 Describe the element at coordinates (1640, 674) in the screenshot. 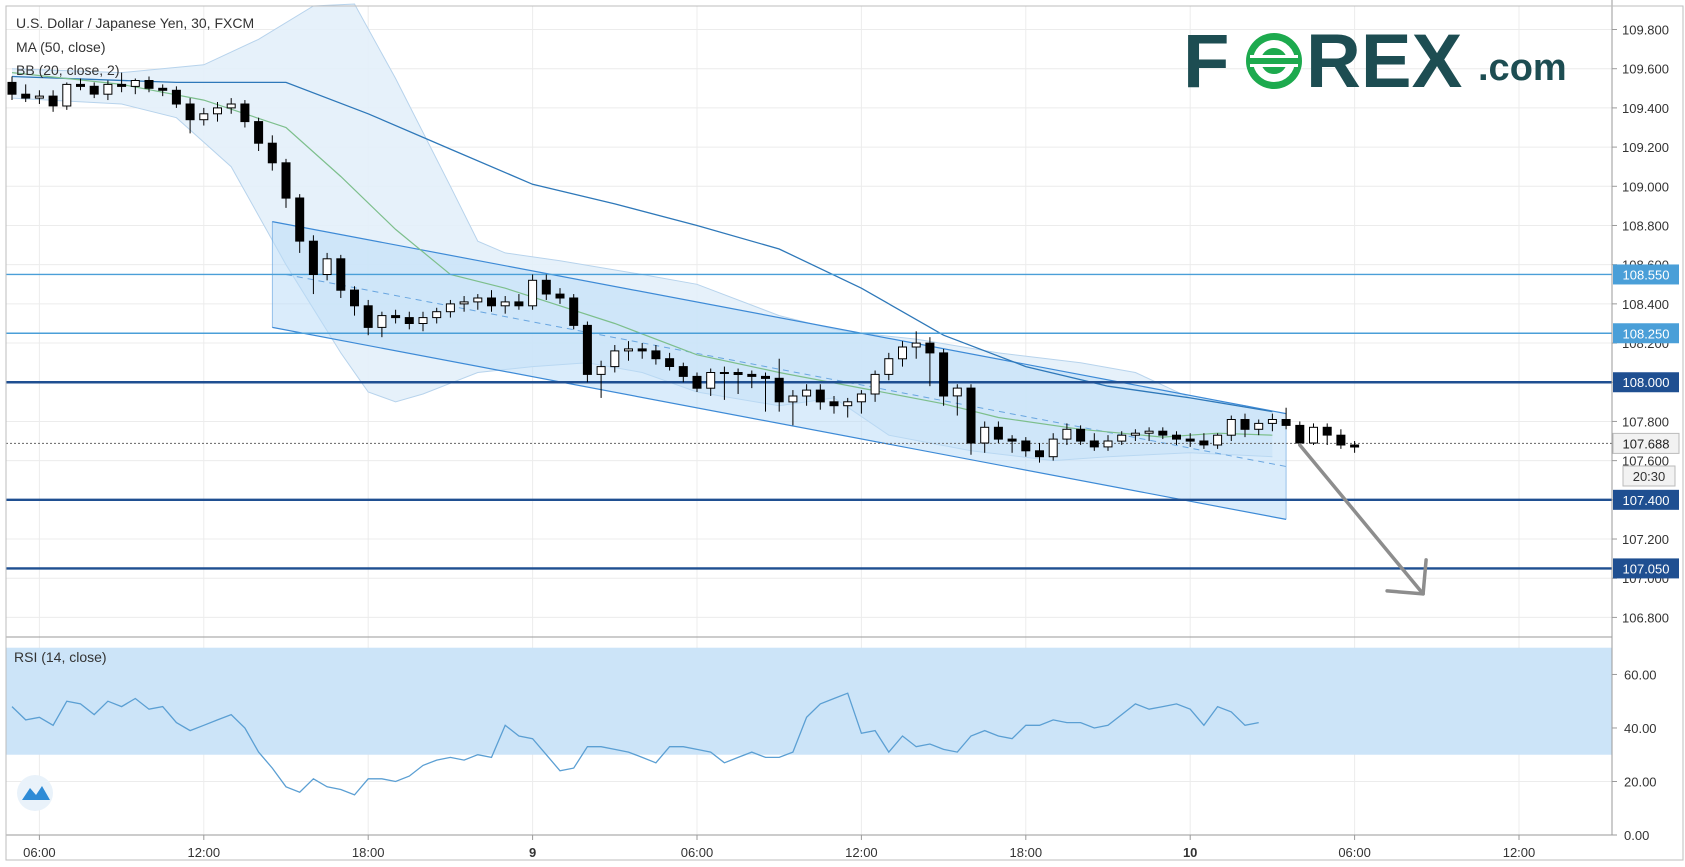

I see `rsi-tick-label: 60.00` at that location.